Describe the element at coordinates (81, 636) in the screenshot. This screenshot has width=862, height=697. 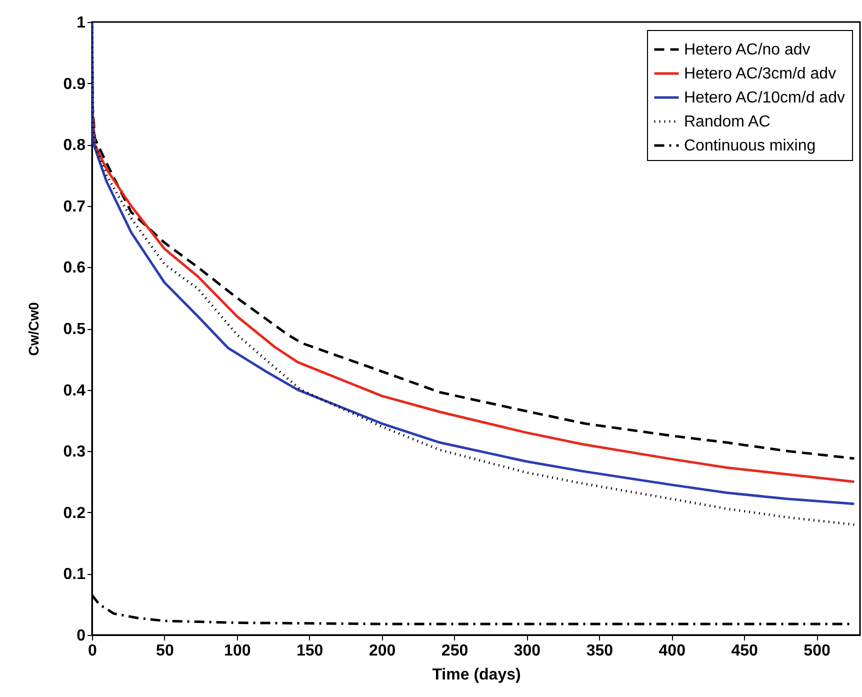
I see `y-tick-label: 0` at that location.